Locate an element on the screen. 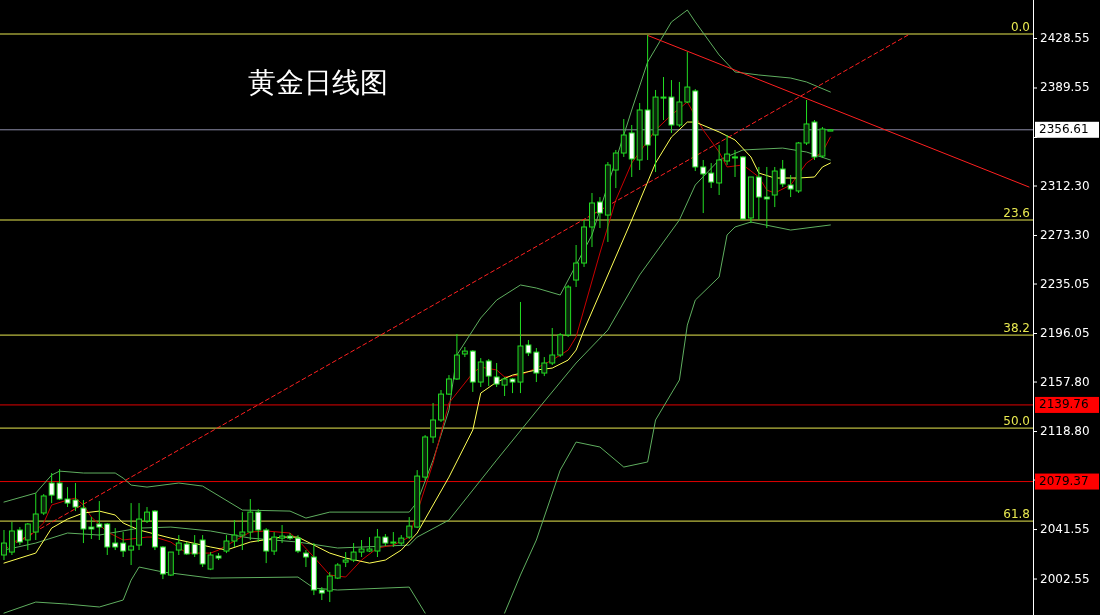  ref-line-label: 2079.37 is located at coordinates (1064, 481).